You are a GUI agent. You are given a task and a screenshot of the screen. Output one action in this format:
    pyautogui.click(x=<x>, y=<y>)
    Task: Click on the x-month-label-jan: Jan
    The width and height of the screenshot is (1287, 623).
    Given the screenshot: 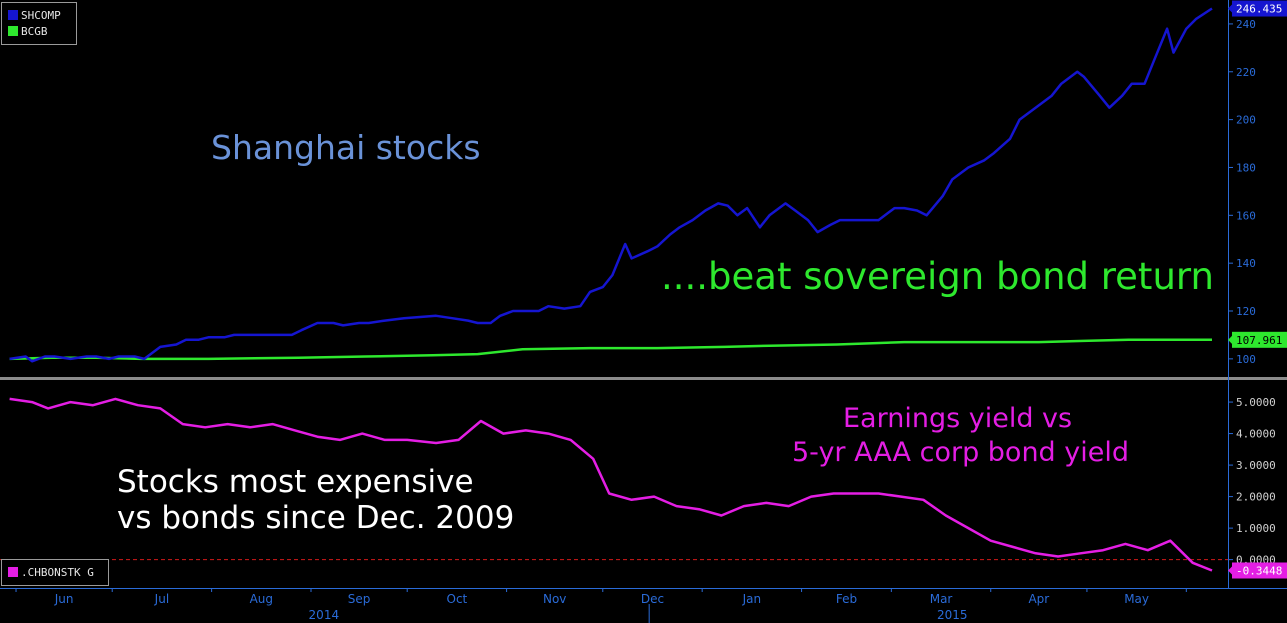 What is the action you would take?
    pyautogui.click(x=752, y=599)
    